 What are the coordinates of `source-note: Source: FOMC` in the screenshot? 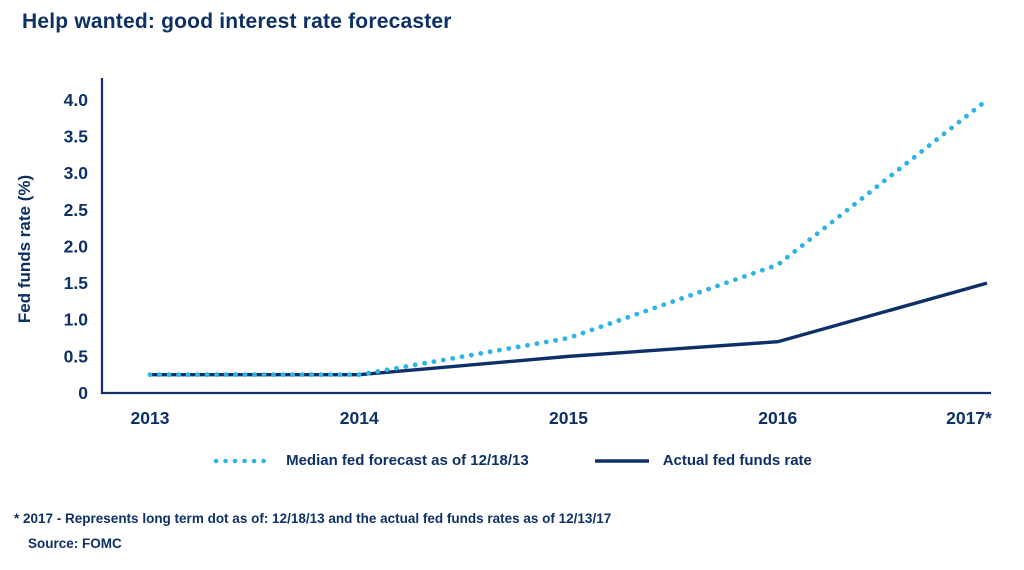 It's located at (75, 543).